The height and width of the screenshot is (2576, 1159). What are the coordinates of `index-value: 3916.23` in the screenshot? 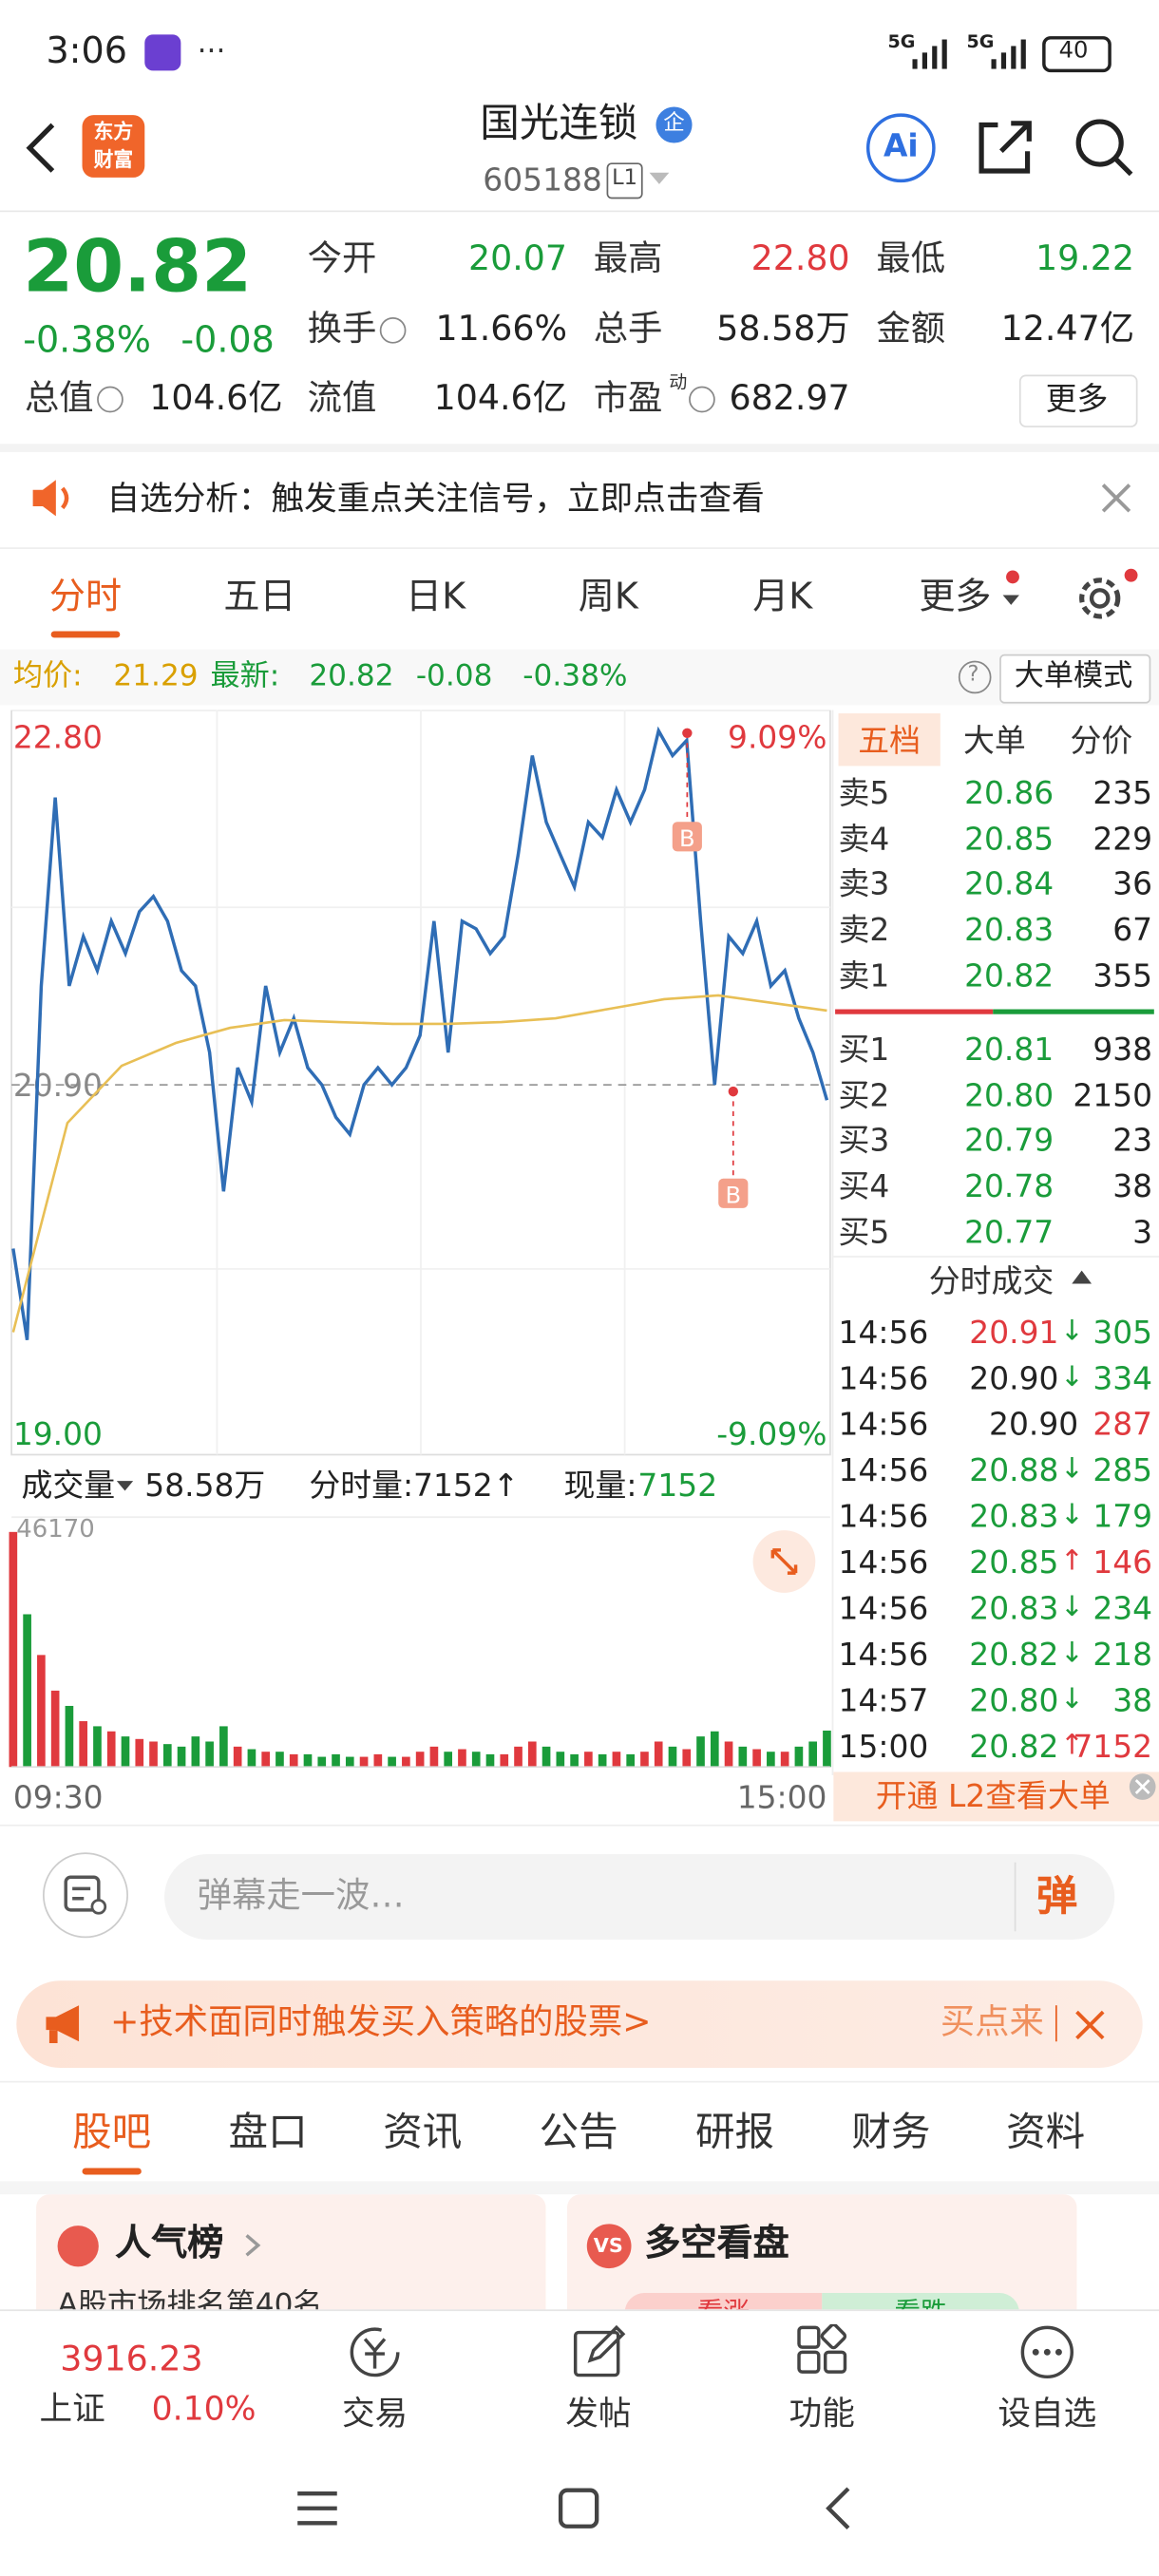 It's located at (131, 2359).